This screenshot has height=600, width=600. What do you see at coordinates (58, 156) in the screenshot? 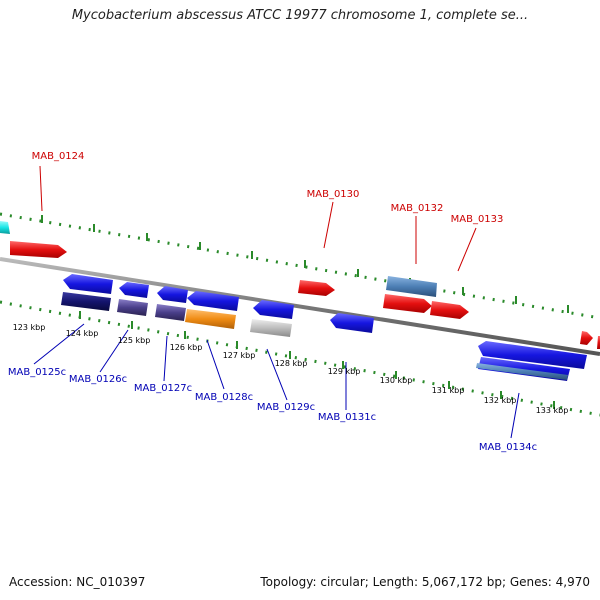
I see `gene-label-forward: MAB_0124` at bounding box center [58, 156].